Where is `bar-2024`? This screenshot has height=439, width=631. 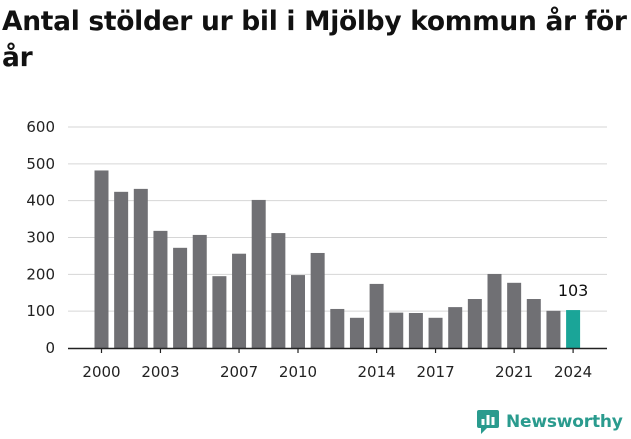
bar-2024 is located at coordinates (573, 329).